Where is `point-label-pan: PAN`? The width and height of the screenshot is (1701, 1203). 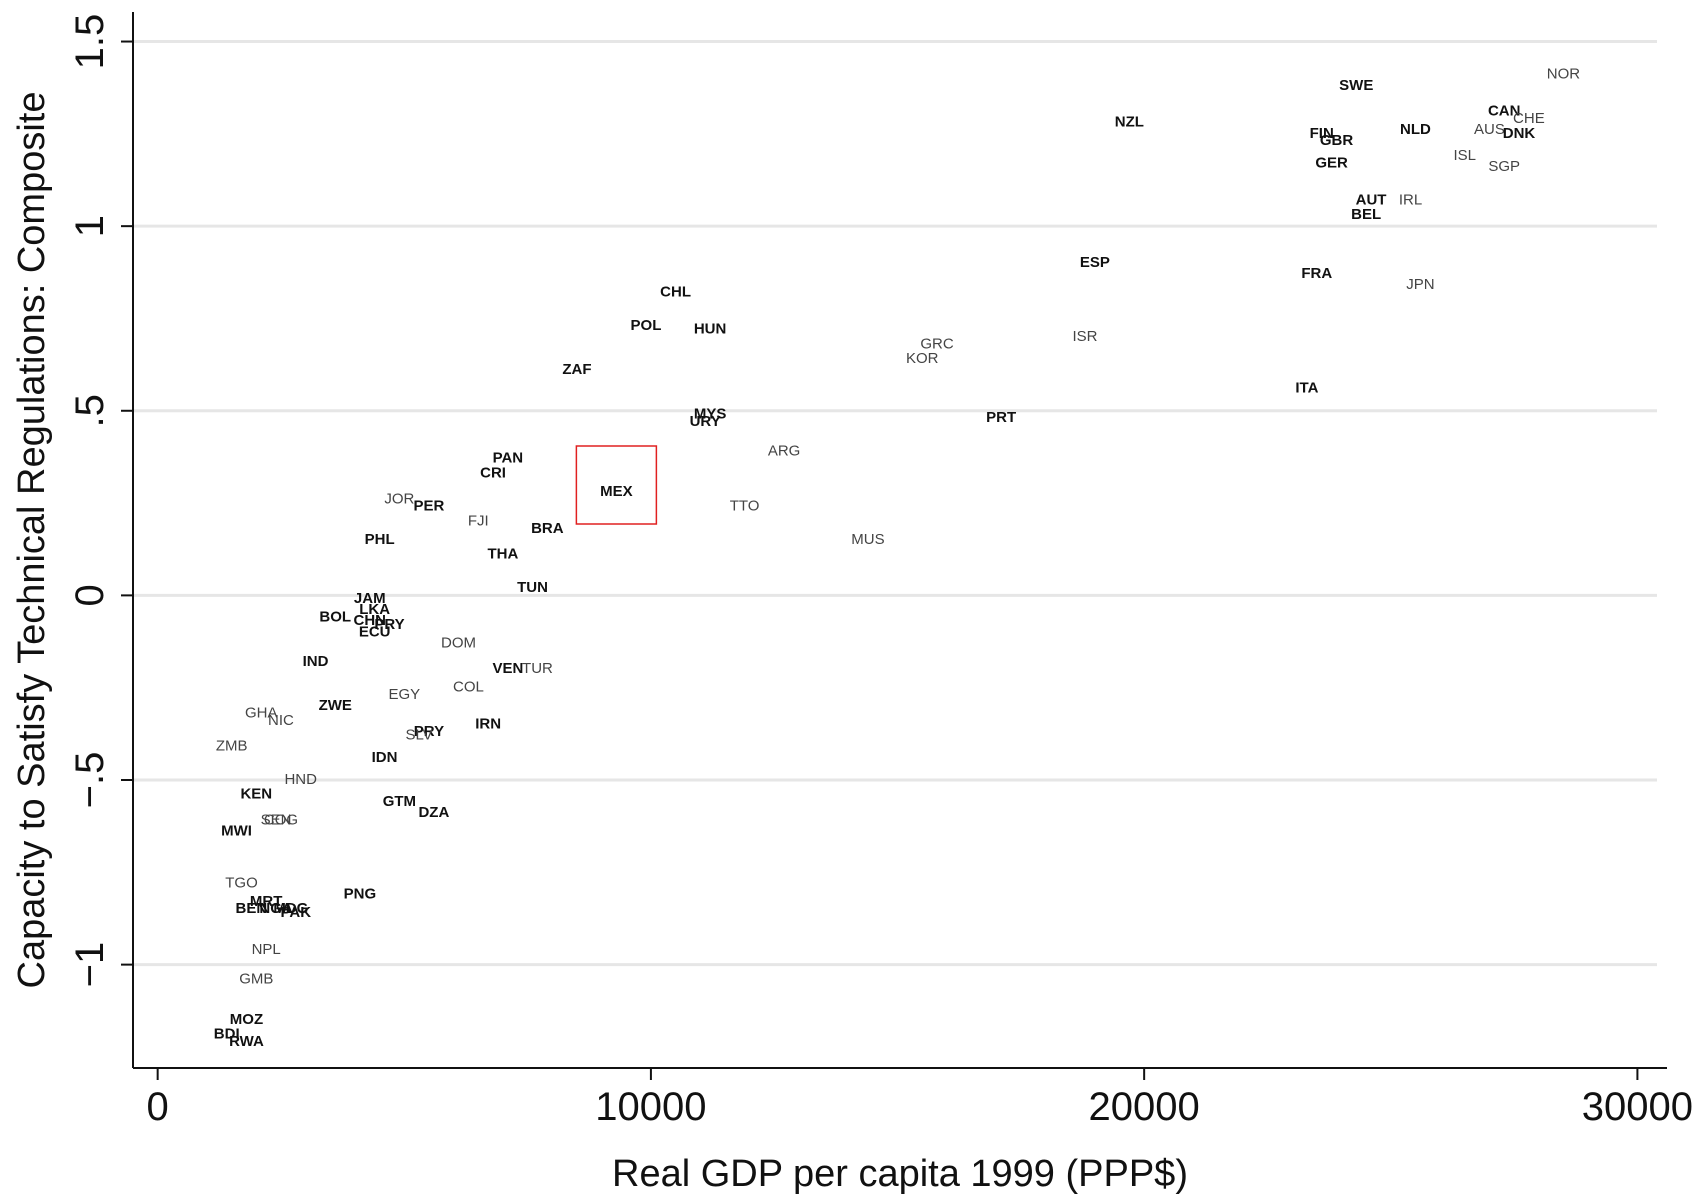 point-label-pan: PAN is located at coordinates (508, 458).